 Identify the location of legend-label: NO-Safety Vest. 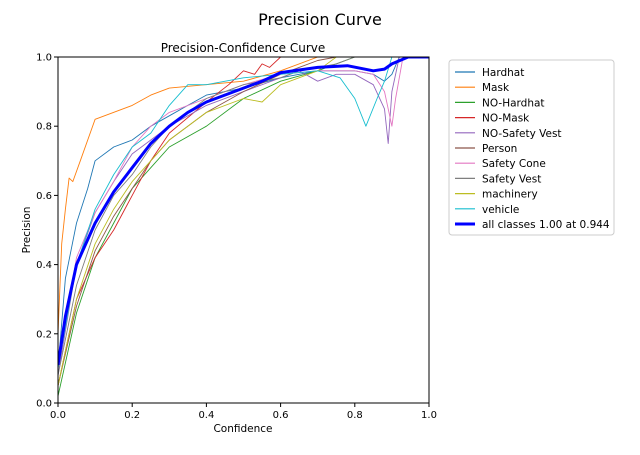
(522, 134).